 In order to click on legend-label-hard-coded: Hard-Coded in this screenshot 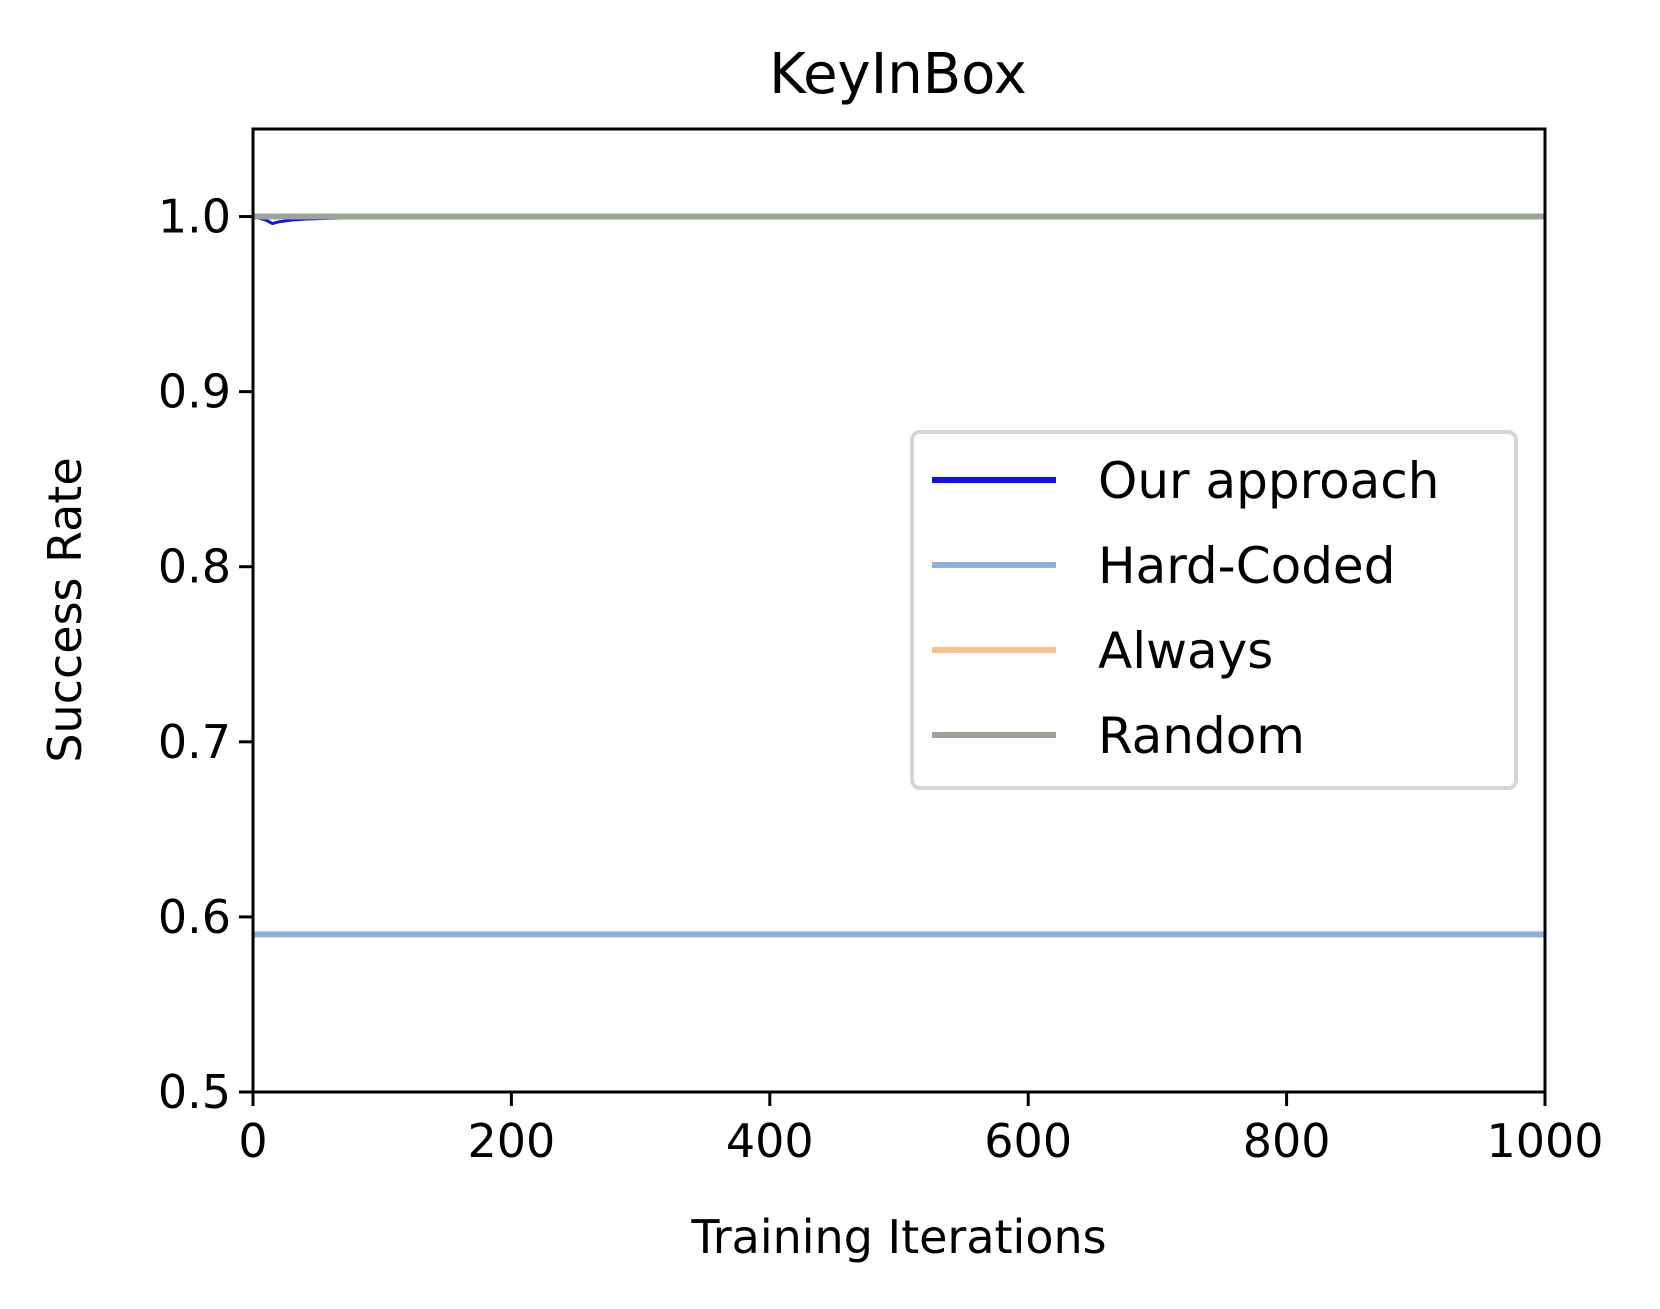, I will do `click(1246, 566)`.